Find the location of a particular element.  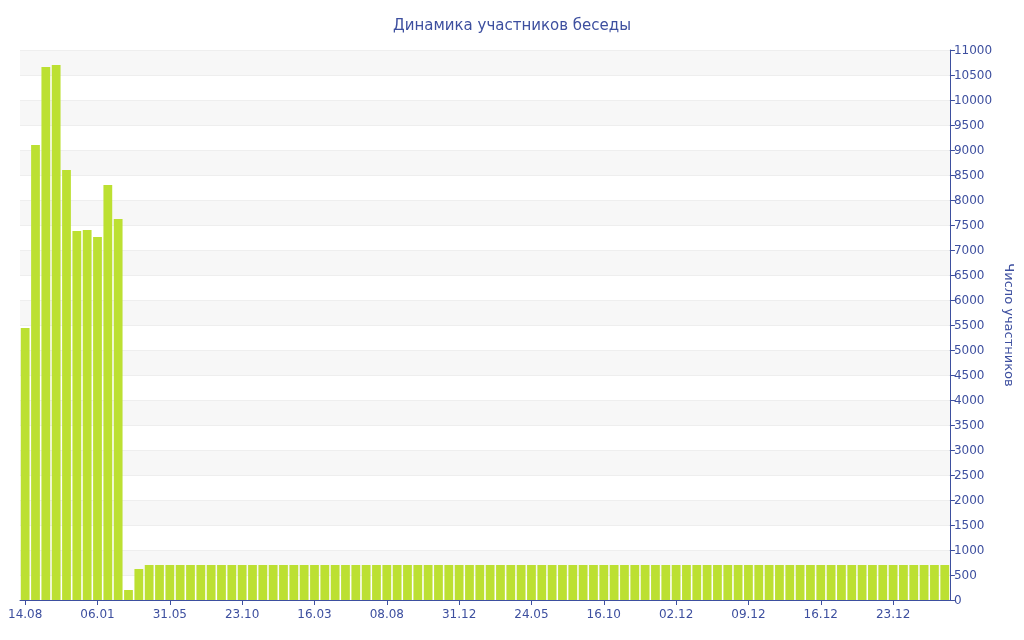

x-tick-label: 23.10 is located at coordinates (242, 614).